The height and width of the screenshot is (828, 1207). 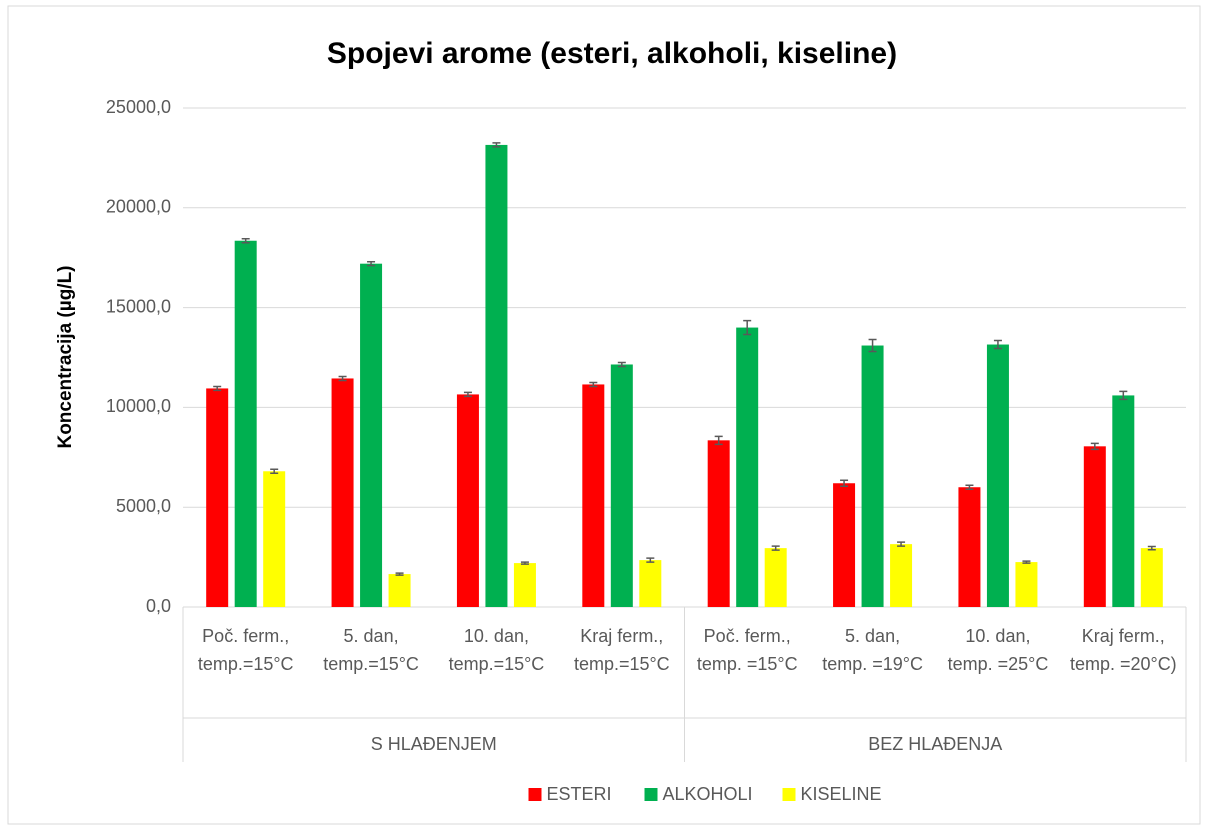 What do you see at coordinates (622, 650) in the screenshot?
I see `x-tick-label: Kraj ferm., temp.=15°C` at bounding box center [622, 650].